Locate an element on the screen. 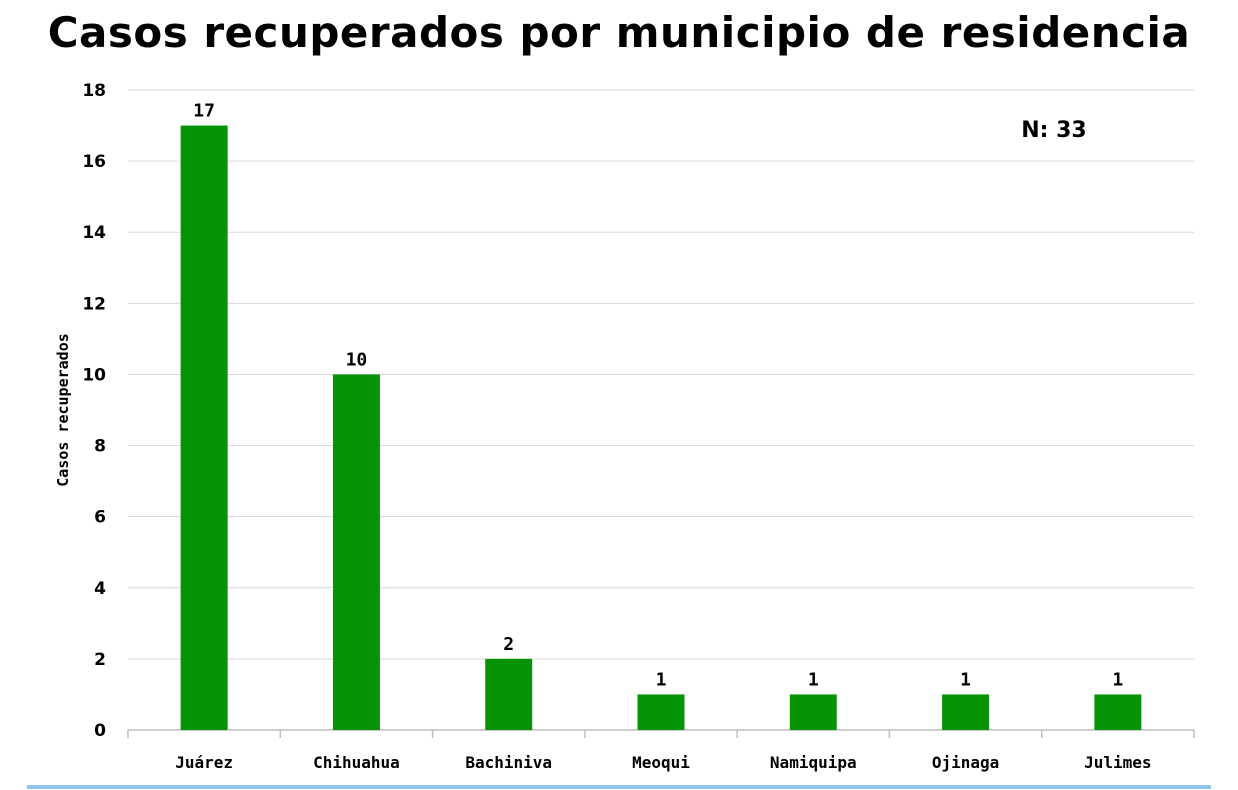 This screenshot has width=1238, height=790. y-tick-label: 4 is located at coordinates (100, 589).